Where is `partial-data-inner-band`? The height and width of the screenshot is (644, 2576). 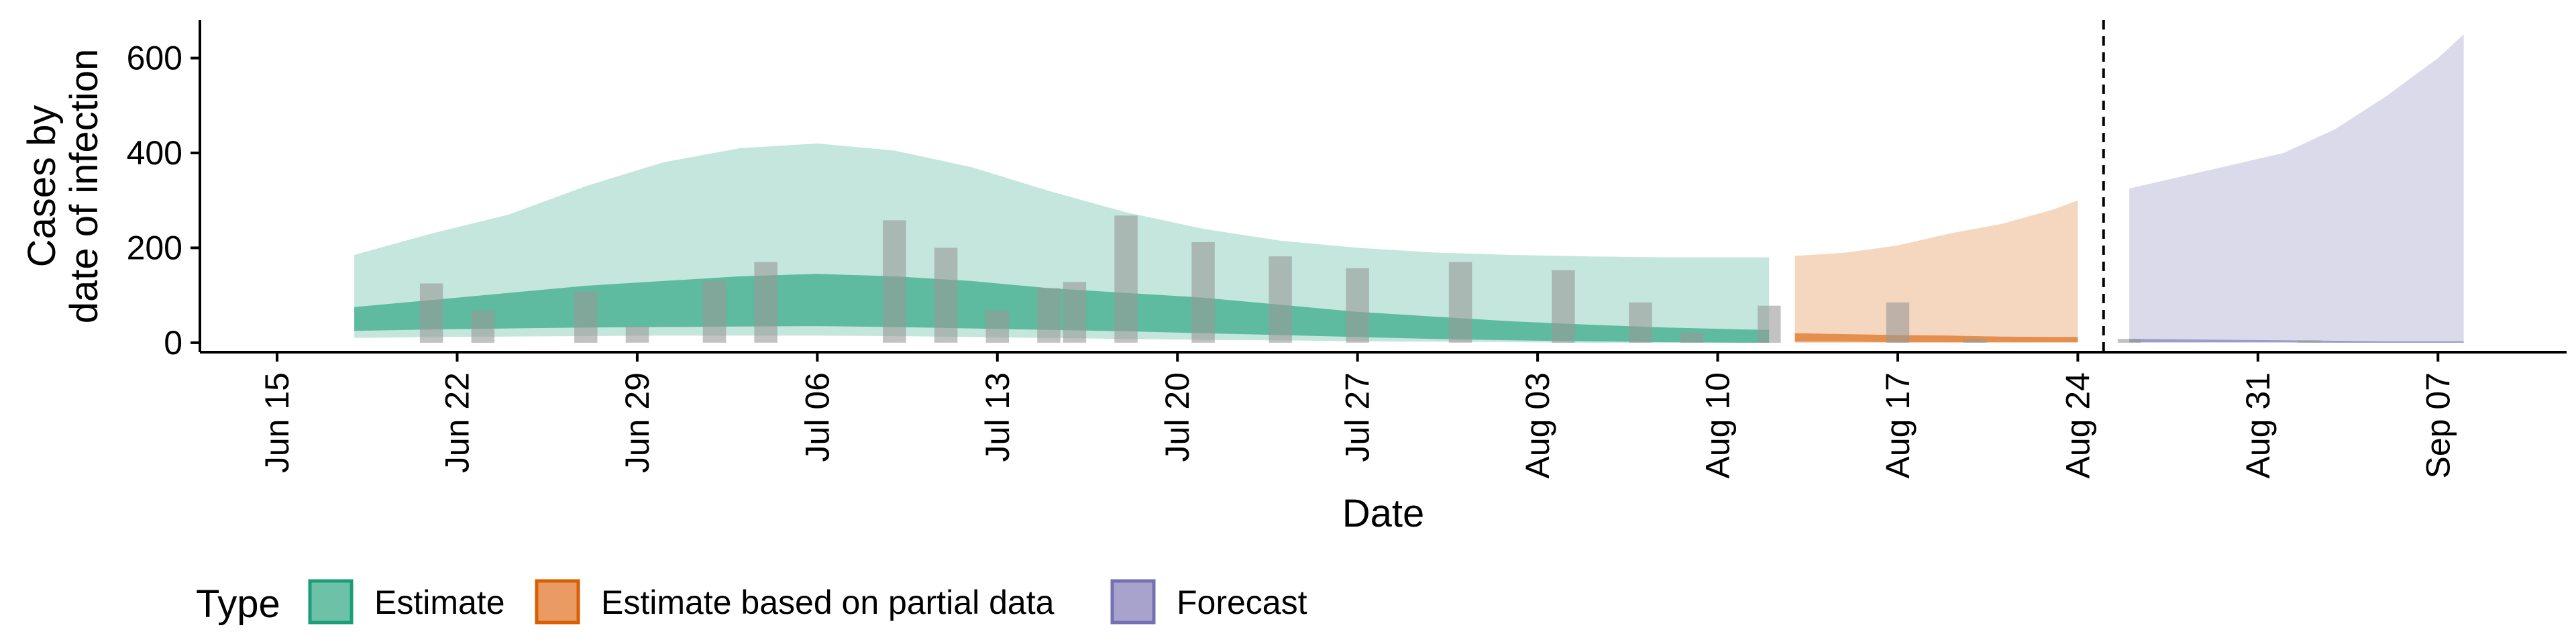
partial-data-inner-band is located at coordinates (1936, 338).